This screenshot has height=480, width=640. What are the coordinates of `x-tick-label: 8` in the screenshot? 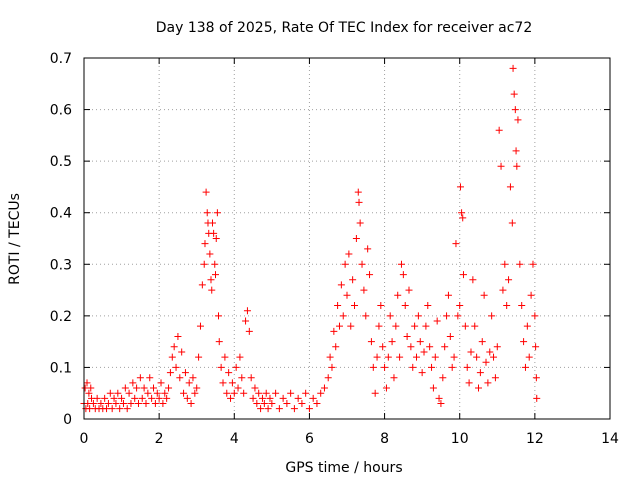 It's located at (384, 439).